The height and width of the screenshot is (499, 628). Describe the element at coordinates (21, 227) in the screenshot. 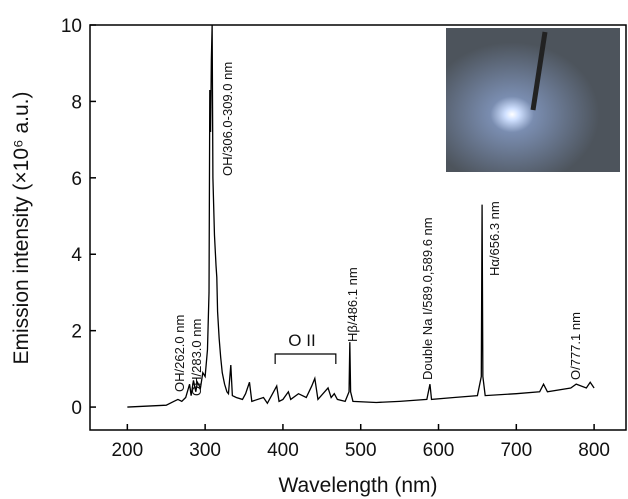

I see `y-axis-label: Emission intensity (×10⁶ a.u.)` at that location.